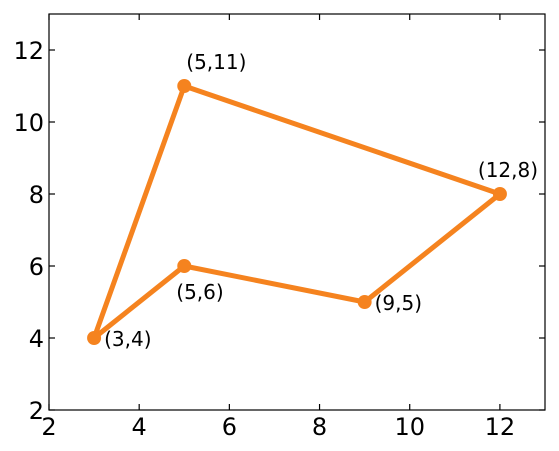  What do you see at coordinates (139, 427) in the screenshot?
I see `x-tick-label: 4` at bounding box center [139, 427].